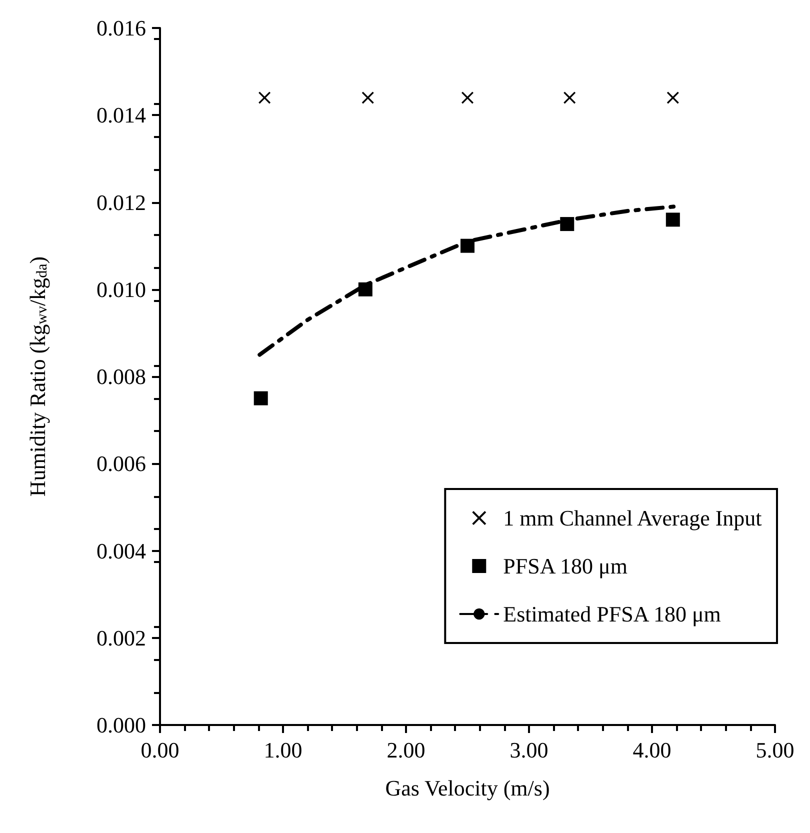 The image size is (810, 833). Describe the element at coordinates (565, 566) in the screenshot. I see `legend-label: PFSA 180 μm` at that location.